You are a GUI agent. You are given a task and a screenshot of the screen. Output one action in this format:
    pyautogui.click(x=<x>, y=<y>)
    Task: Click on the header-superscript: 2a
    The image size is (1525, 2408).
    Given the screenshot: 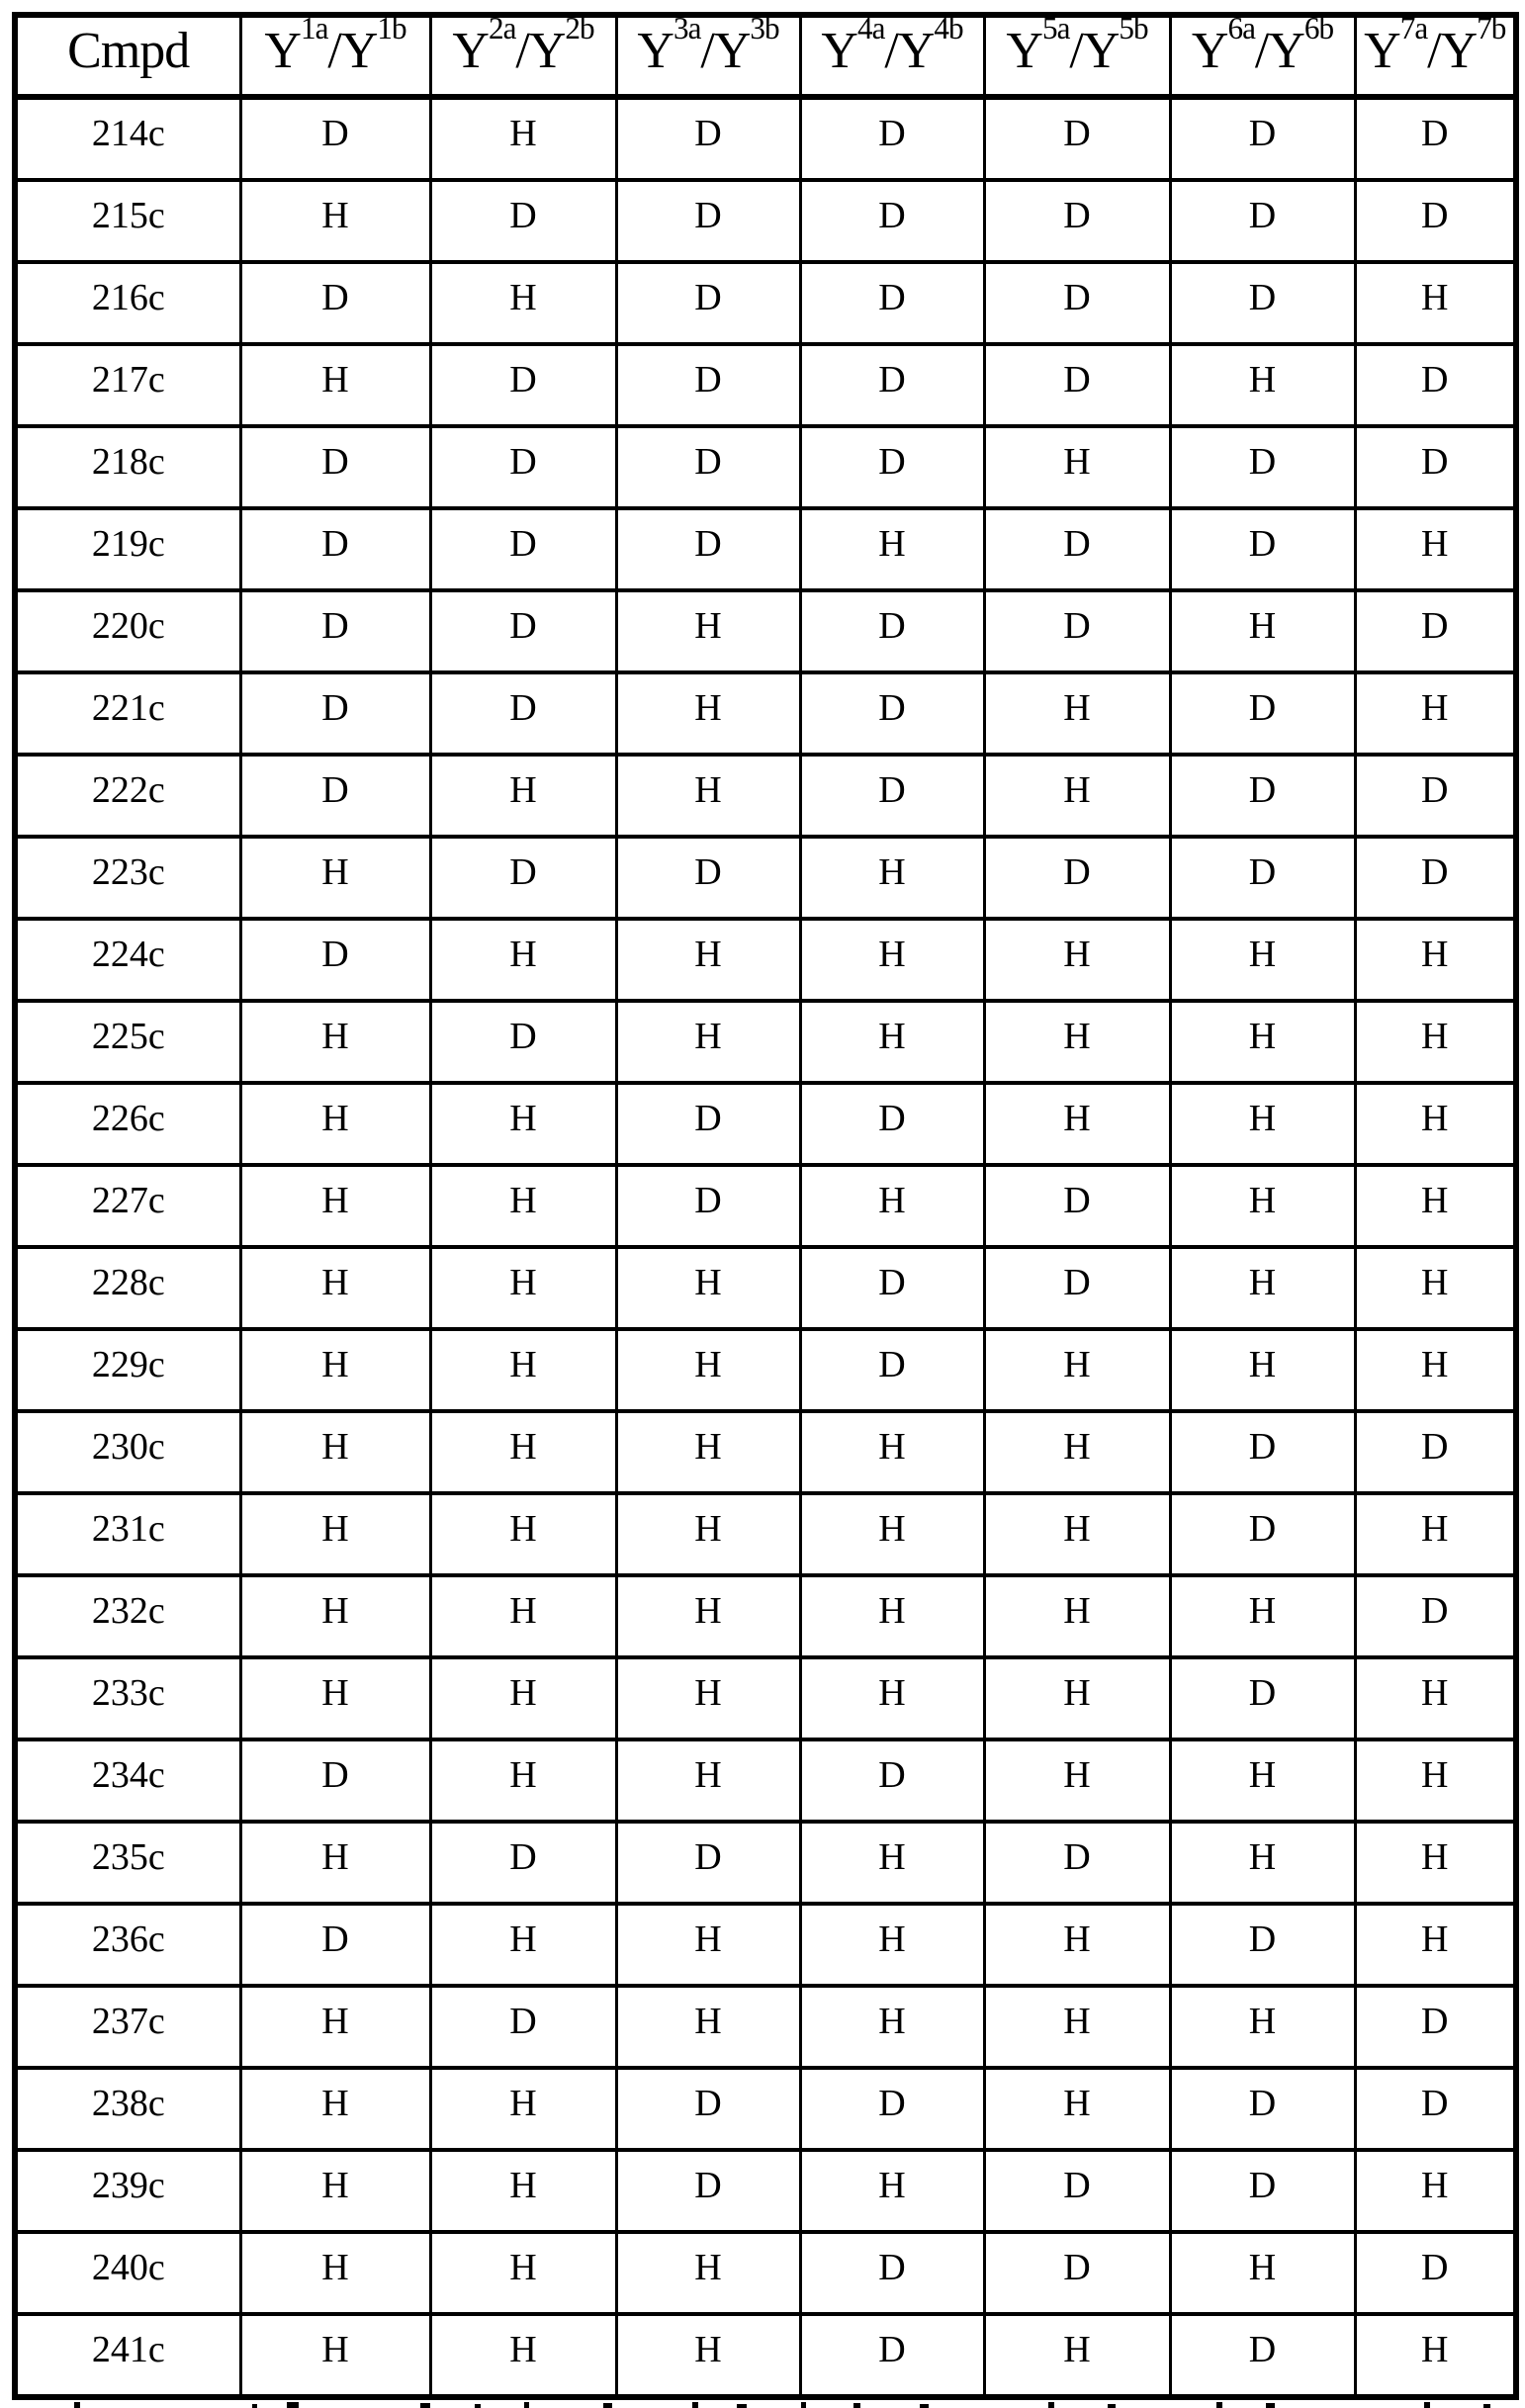 What is the action you would take?
    pyautogui.click(x=502, y=30)
    